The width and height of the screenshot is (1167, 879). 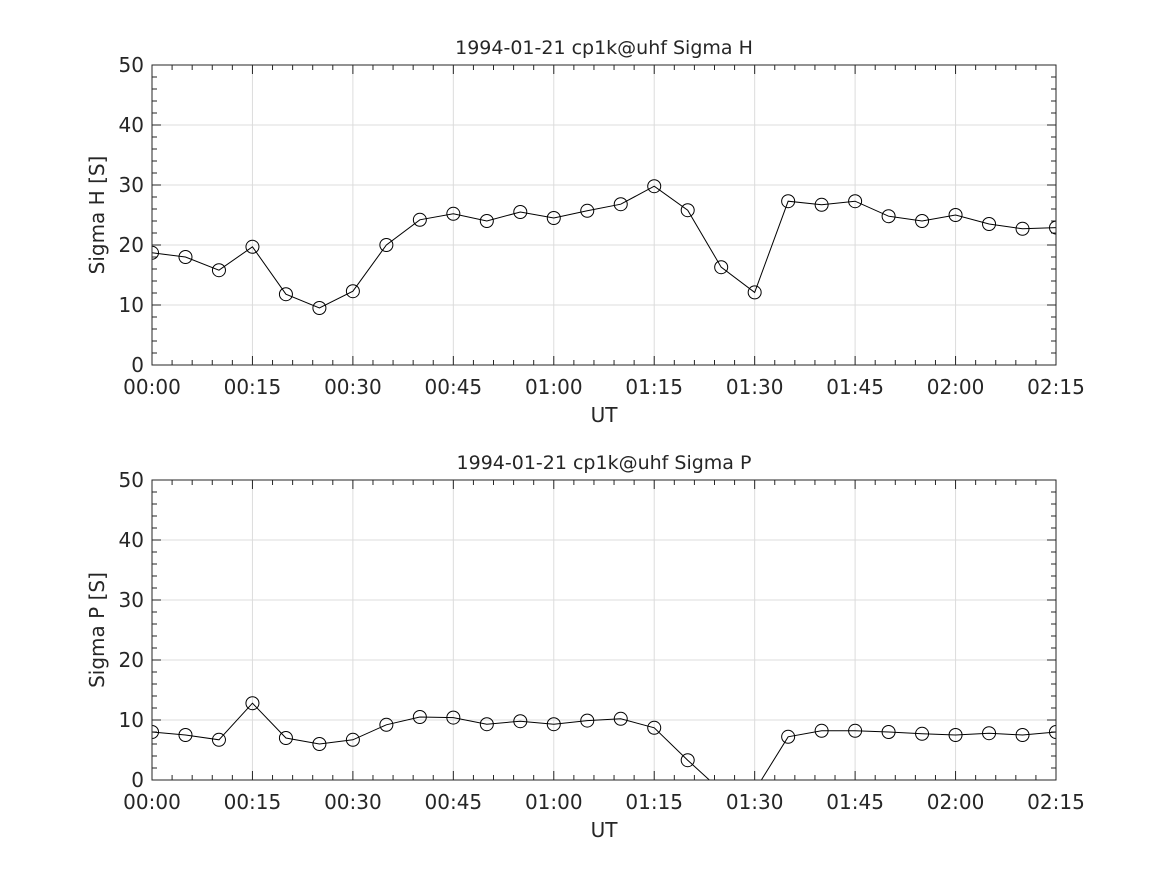 What do you see at coordinates (604, 463) in the screenshot?
I see `chart-title: 1994-01-21 cp1k@uhf Sigma P` at bounding box center [604, 463].